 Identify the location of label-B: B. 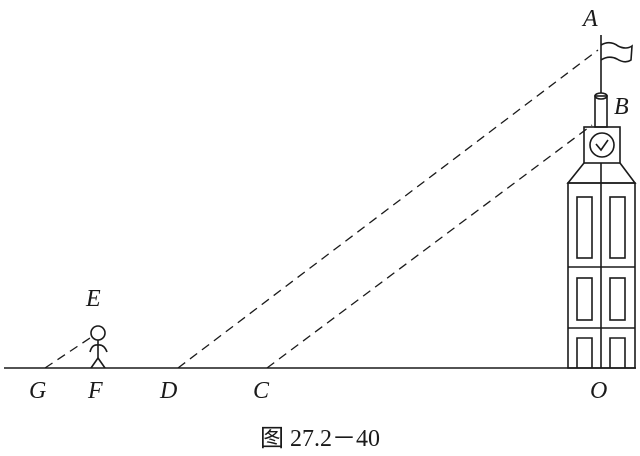
(621, 107).